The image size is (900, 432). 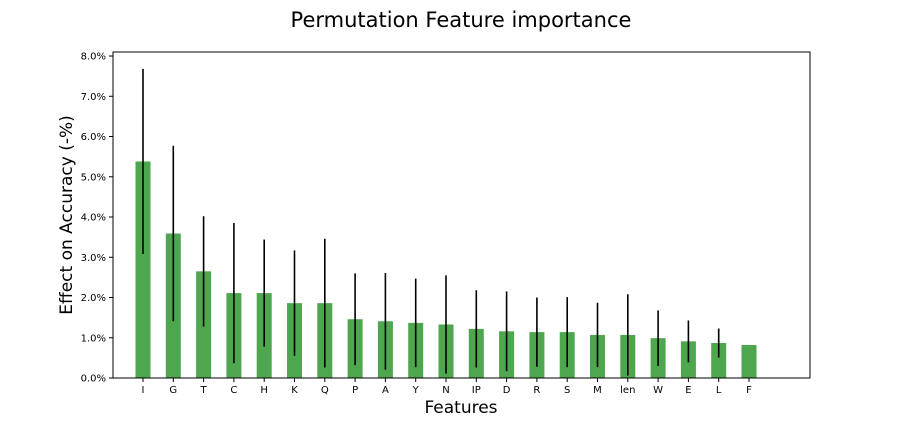 I want to click on y-axis-ticks: 0.0% 1.0% 2.0% 3.0% 4.0% 5.0% 6.0% 7.0% 8.0%, so click(x=97, y=218).